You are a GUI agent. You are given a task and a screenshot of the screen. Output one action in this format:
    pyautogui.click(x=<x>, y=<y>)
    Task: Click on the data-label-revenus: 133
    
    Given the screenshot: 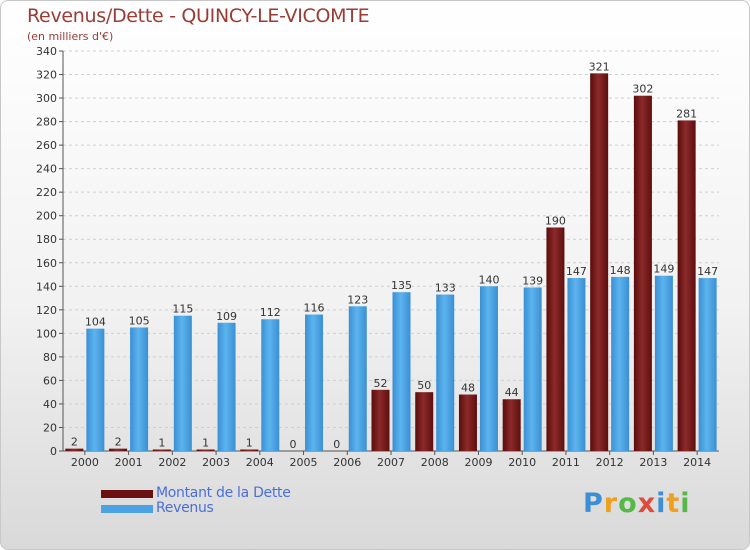 What is the action you would take?
    pyautogui.click(x=445, y=288)
    